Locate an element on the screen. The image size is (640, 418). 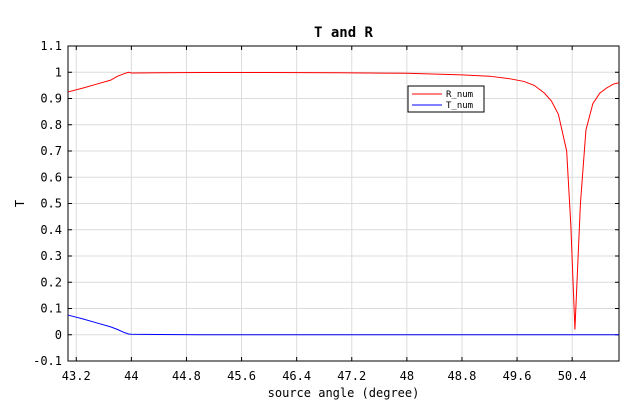
y-tick-label: 0.4 is located at coordinates (51, 230).